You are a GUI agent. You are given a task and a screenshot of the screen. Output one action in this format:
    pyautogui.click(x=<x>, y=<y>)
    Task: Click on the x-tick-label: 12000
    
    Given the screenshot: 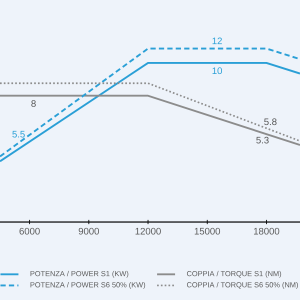 What is the action you would take?
    pyautogui.click(x=148, y=231)
    